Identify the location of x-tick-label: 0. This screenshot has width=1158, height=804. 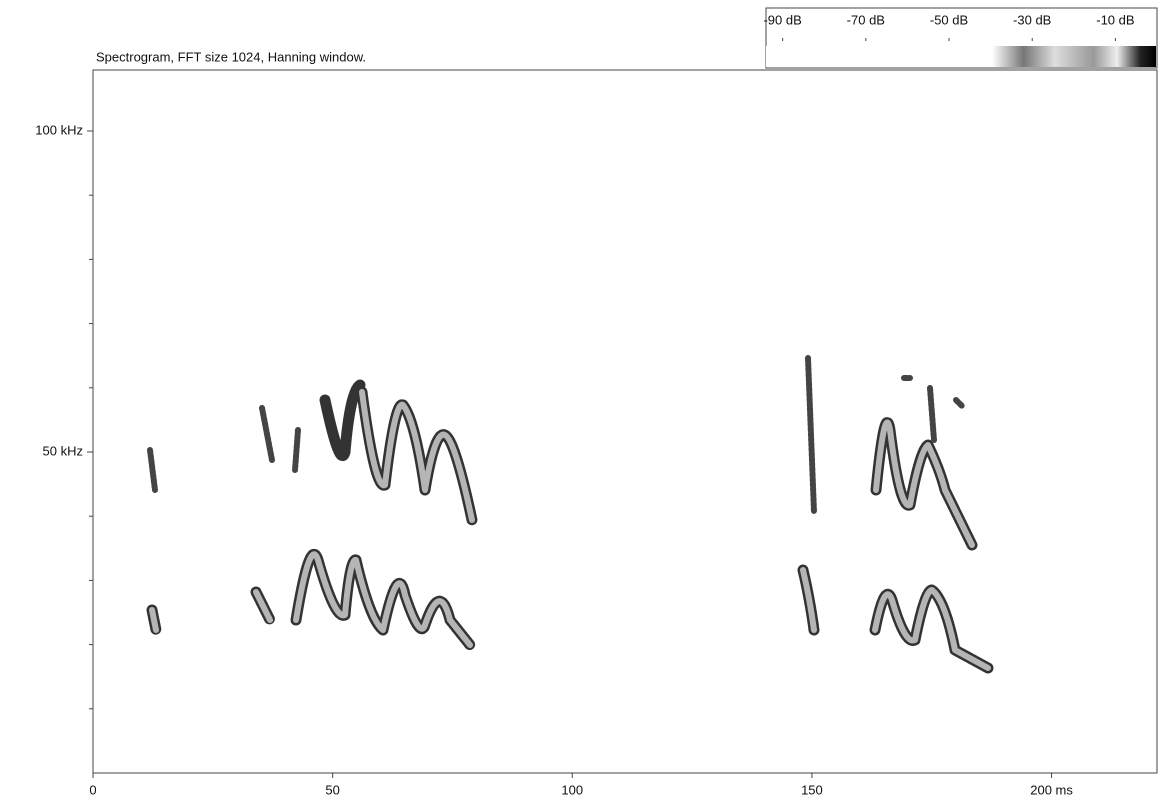
(92, 789).